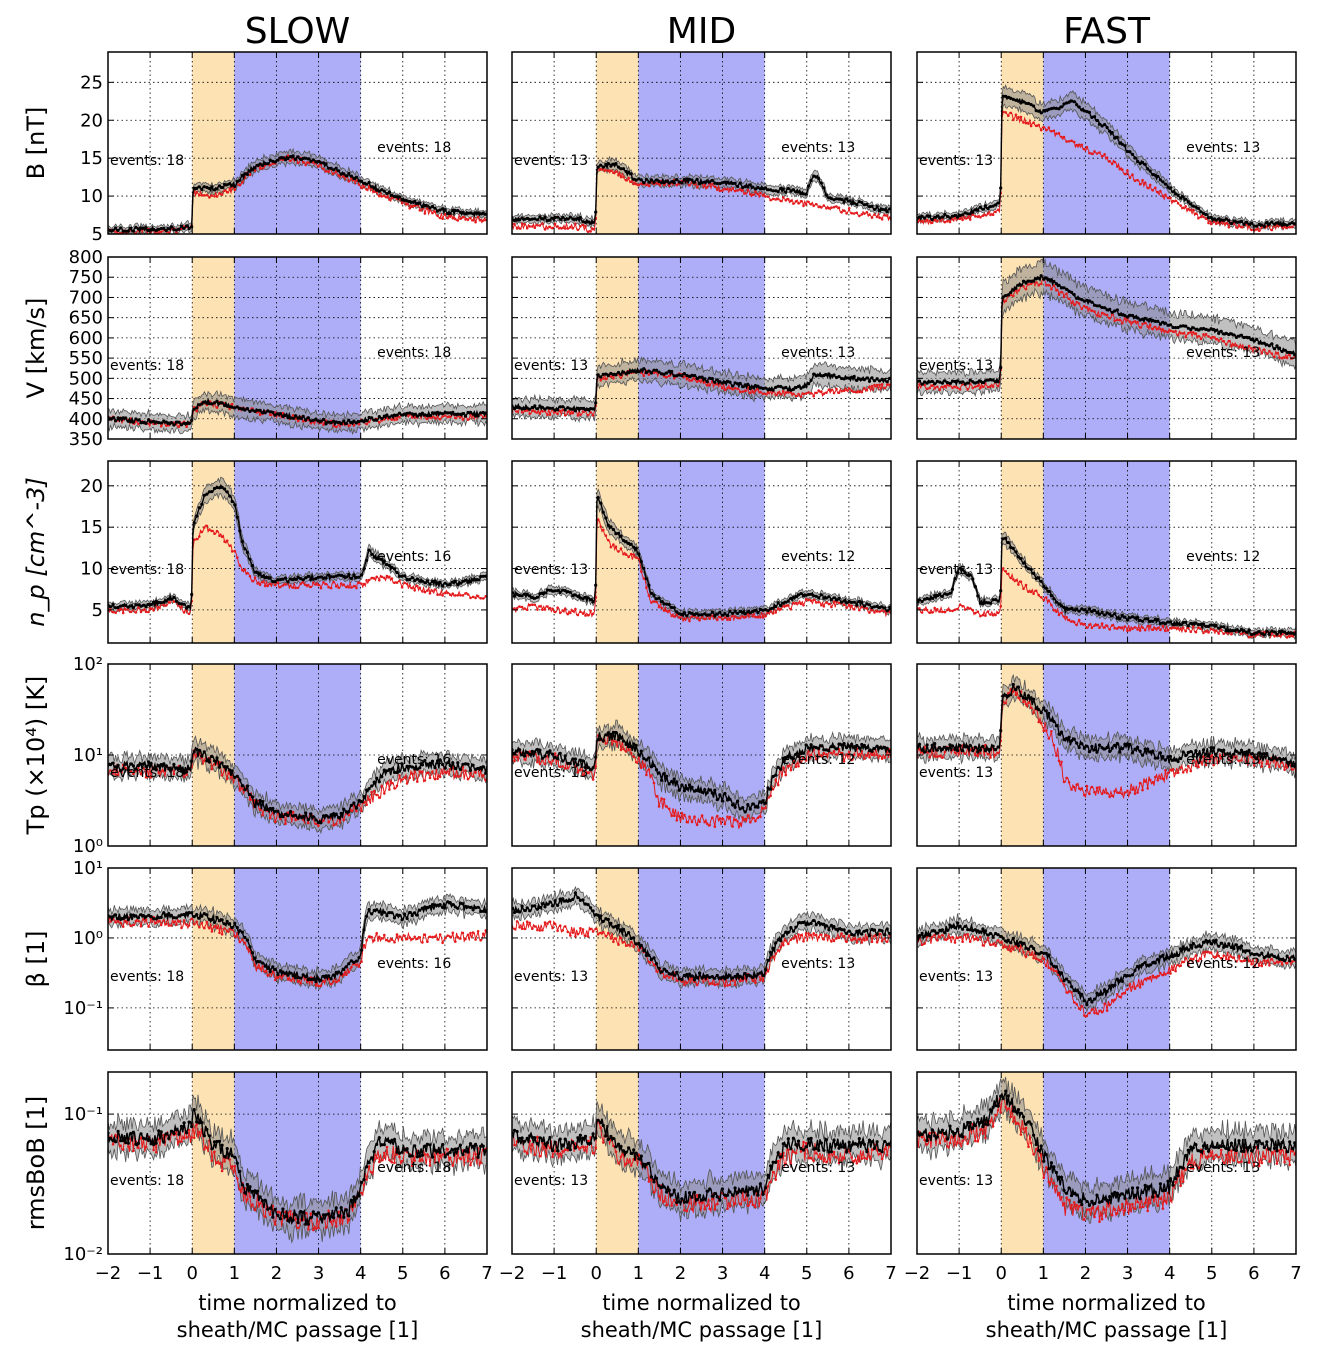 The height and width of the screenshot is (1356, 1317). I want to click on y-tick-label: 700, so click(86, 297).